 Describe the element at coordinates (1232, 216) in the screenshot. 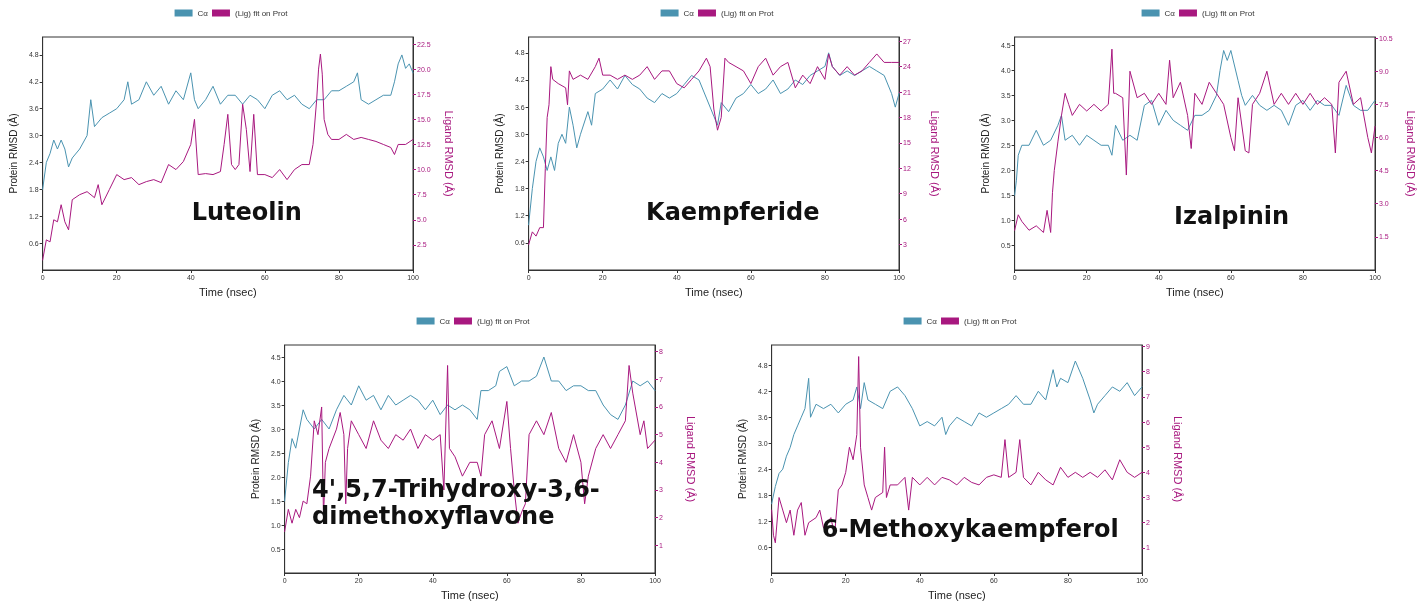

I see `annotation: Izalpinin` at that location.